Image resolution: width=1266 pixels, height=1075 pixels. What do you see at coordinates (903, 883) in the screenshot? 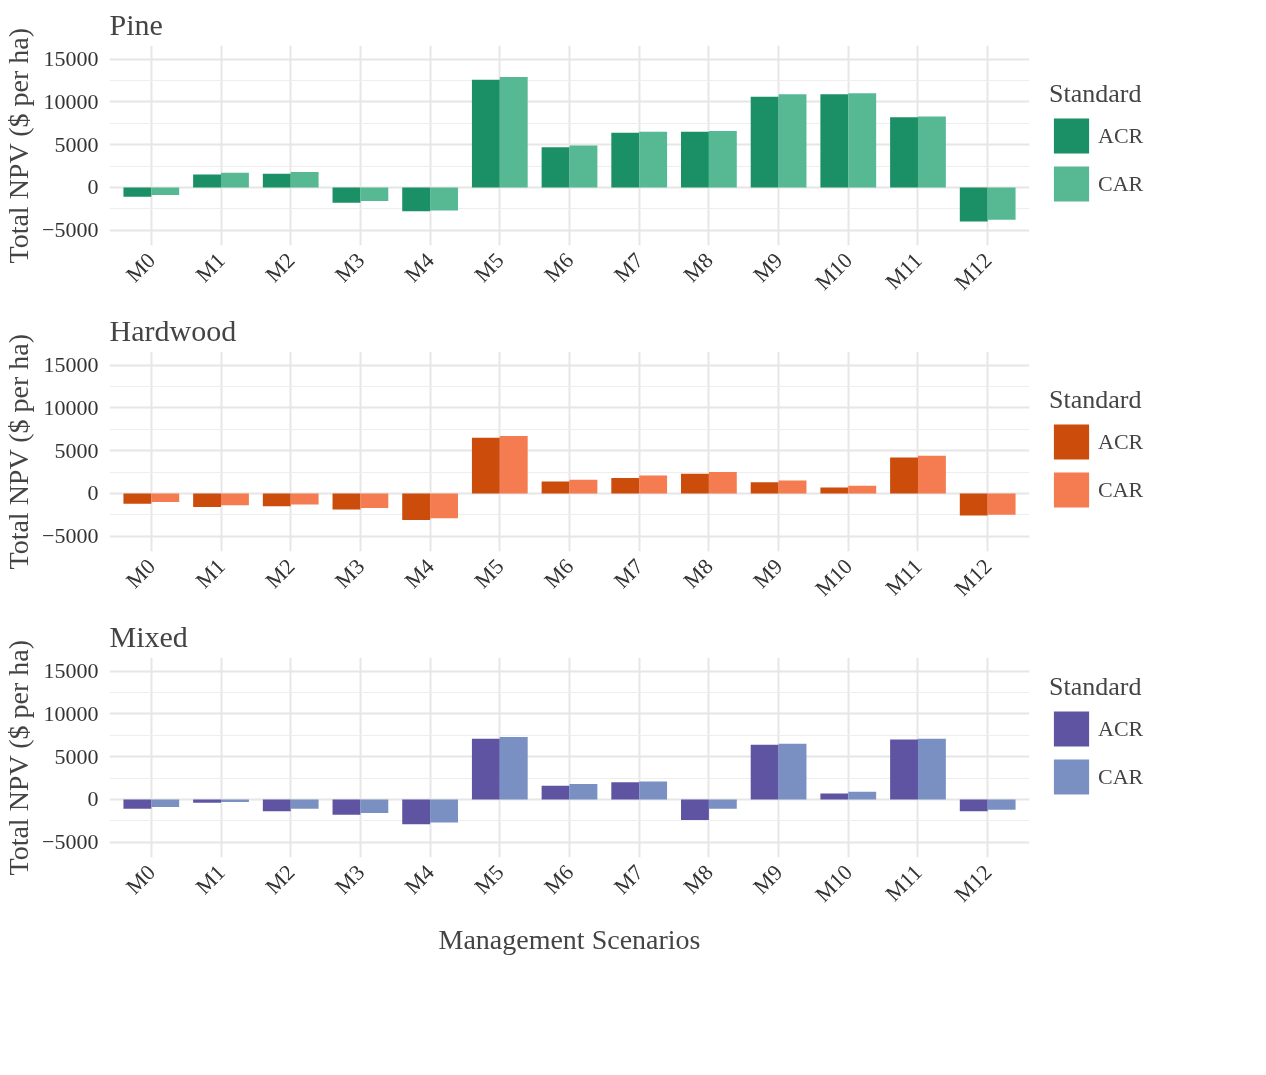
I see `x-tick-label: M11` at bounding box center [903, 883].